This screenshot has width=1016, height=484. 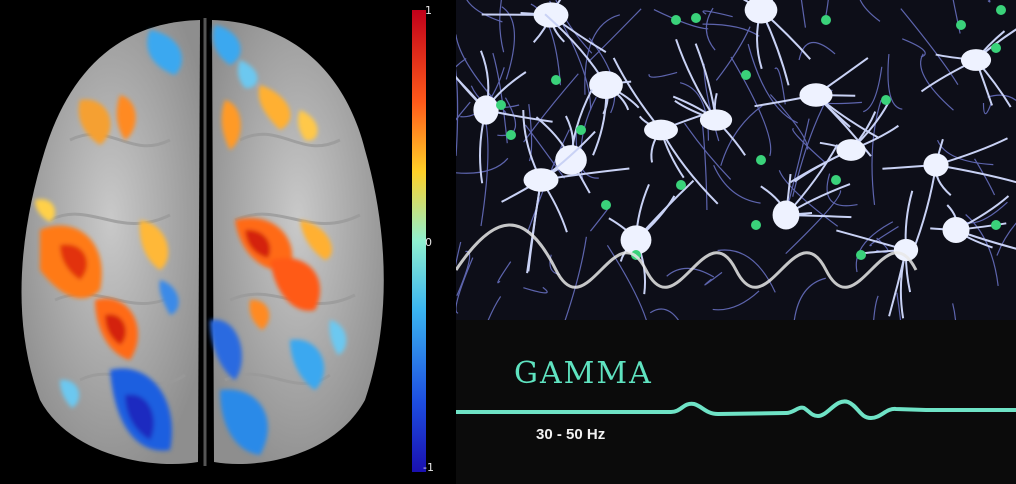 What do you see at coordinates (428, 242) in the screenshot?
I see `colorbar-mid-label: 0` at bounding box center [428, 242].